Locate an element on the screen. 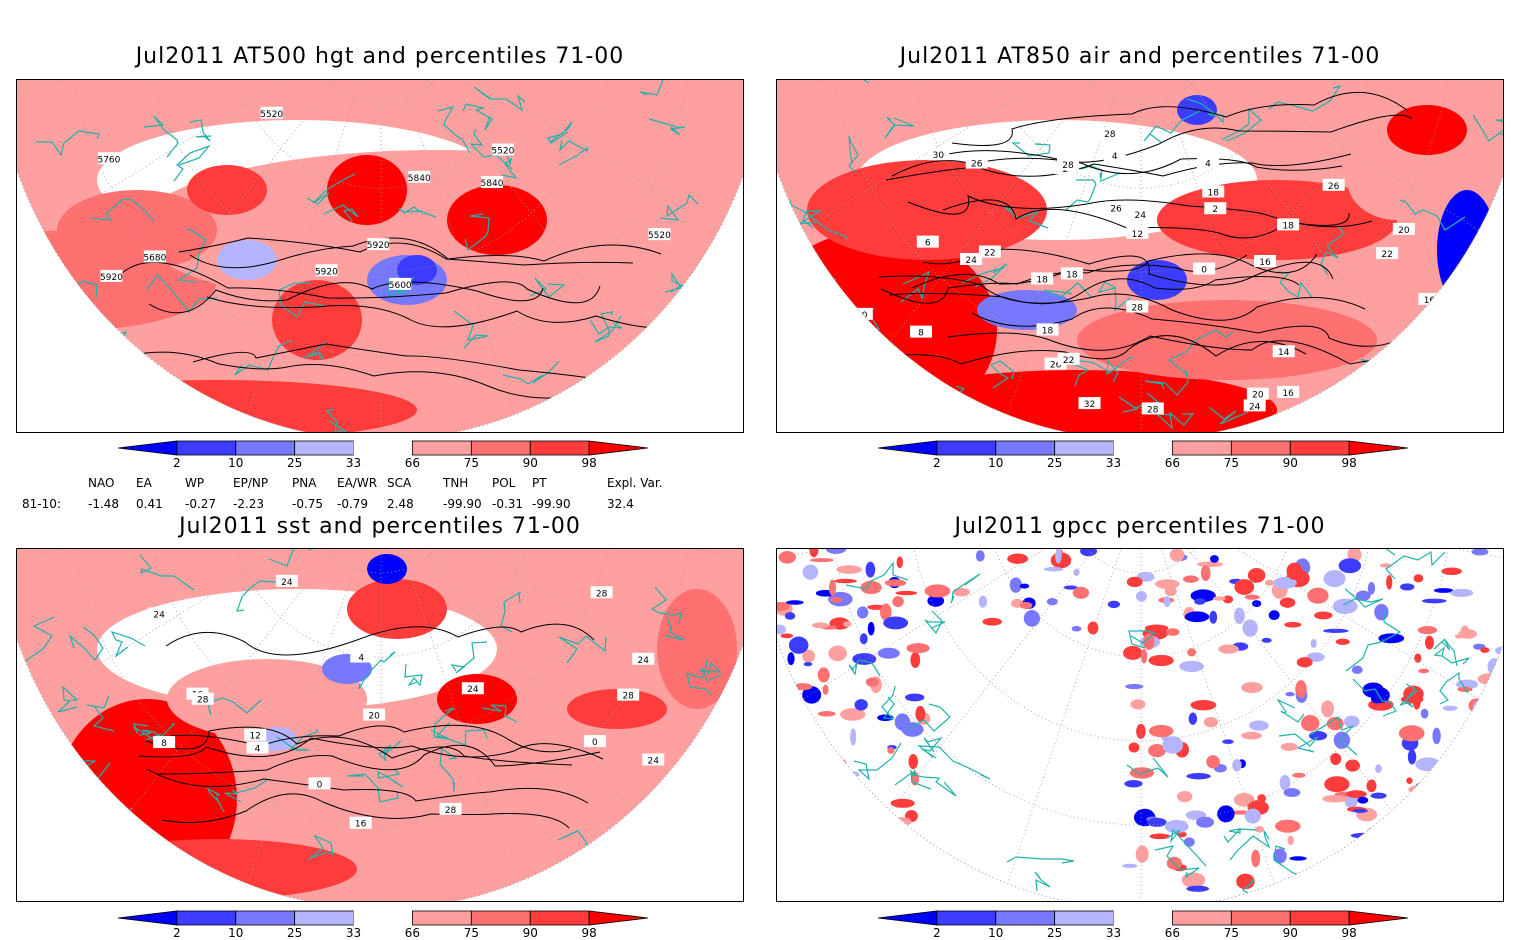 This screenshot has width=1520, height=940. contour-label: 16 is located at coordinates (360, 823).